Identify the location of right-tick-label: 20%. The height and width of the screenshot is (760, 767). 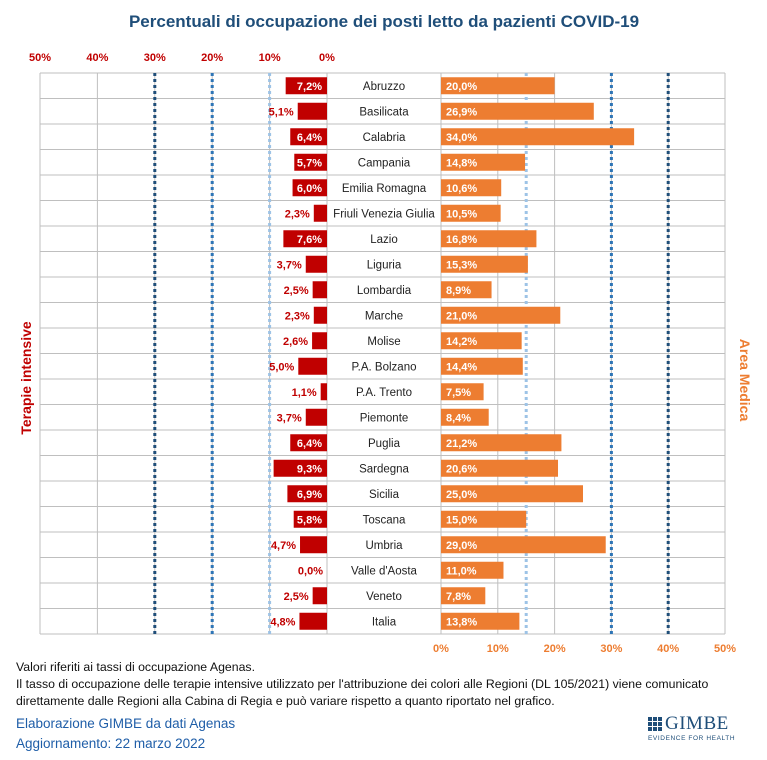
(555, 649).